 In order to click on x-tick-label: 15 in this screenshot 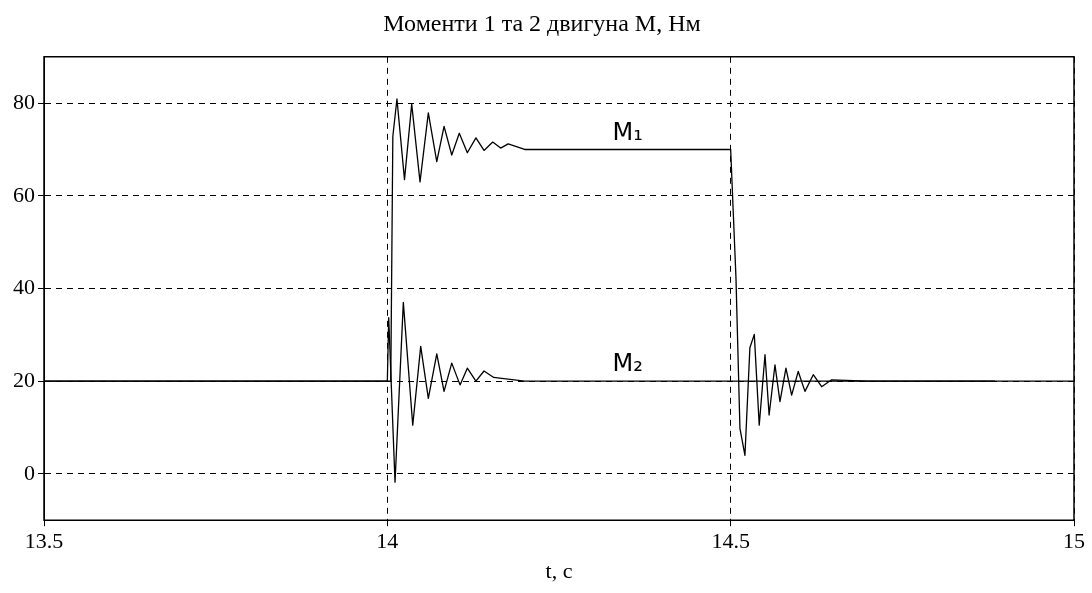, I will do `click(1074, 541)`.